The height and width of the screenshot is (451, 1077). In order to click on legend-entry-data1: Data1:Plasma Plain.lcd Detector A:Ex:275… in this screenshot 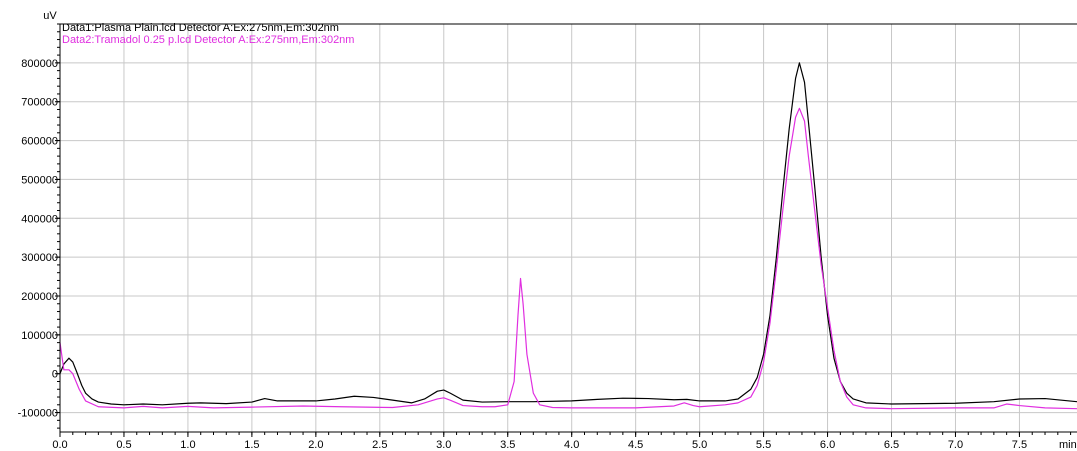, I will do `click(200, 28)`.